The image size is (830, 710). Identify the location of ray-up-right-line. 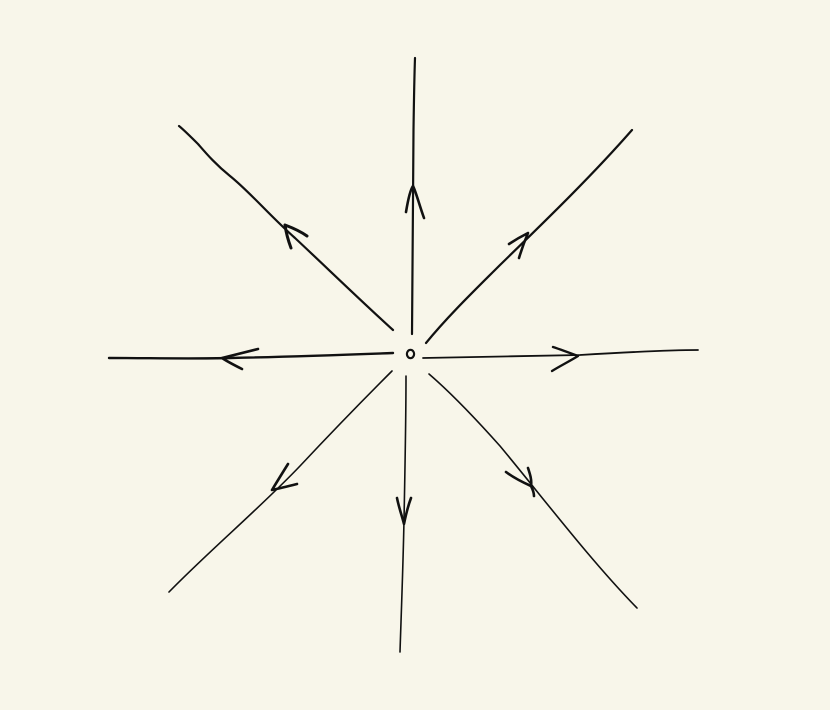
(529, 236).